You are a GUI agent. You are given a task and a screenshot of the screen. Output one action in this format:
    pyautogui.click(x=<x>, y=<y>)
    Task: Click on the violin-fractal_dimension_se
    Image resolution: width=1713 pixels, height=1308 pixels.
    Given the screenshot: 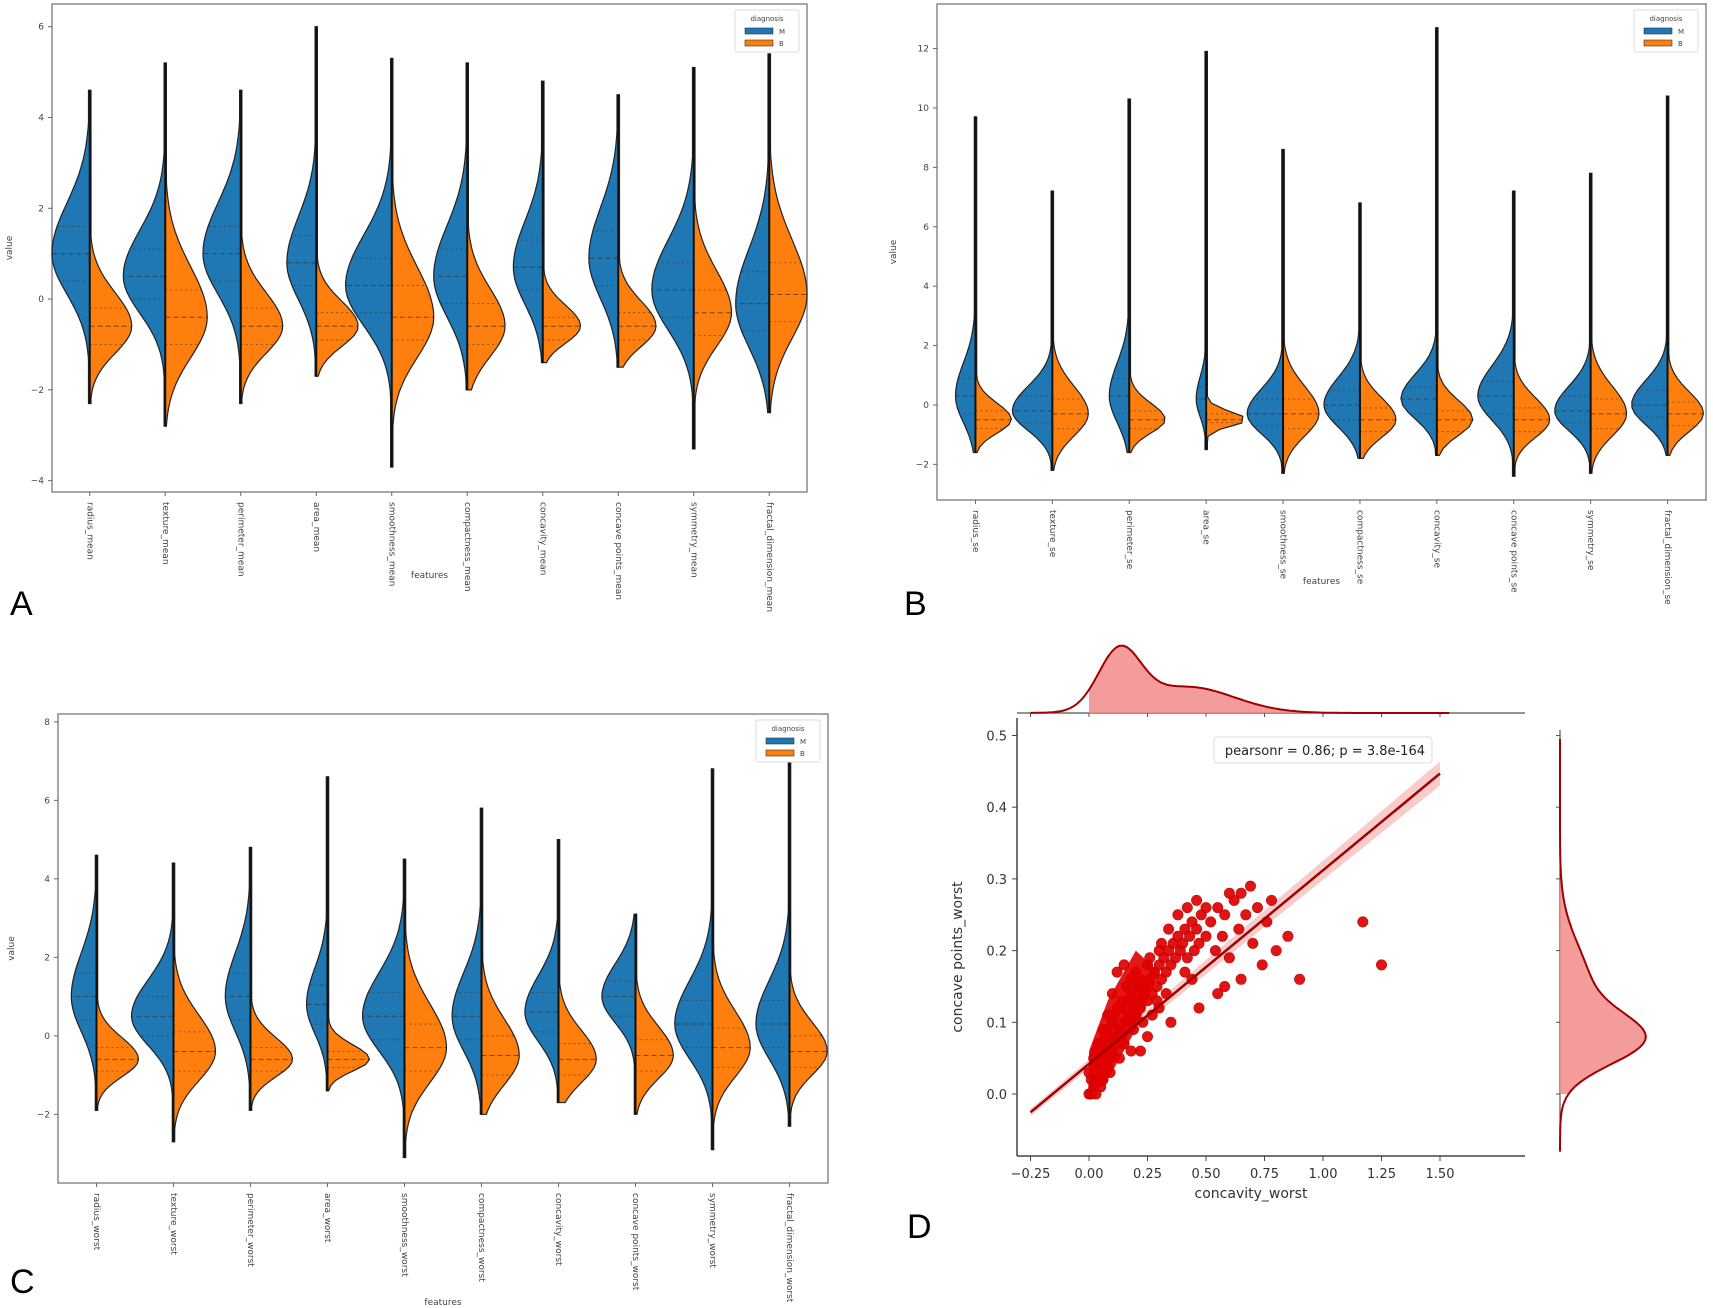 What is the action you would take?
    pyautogui.click(x=1668, y=276)
    